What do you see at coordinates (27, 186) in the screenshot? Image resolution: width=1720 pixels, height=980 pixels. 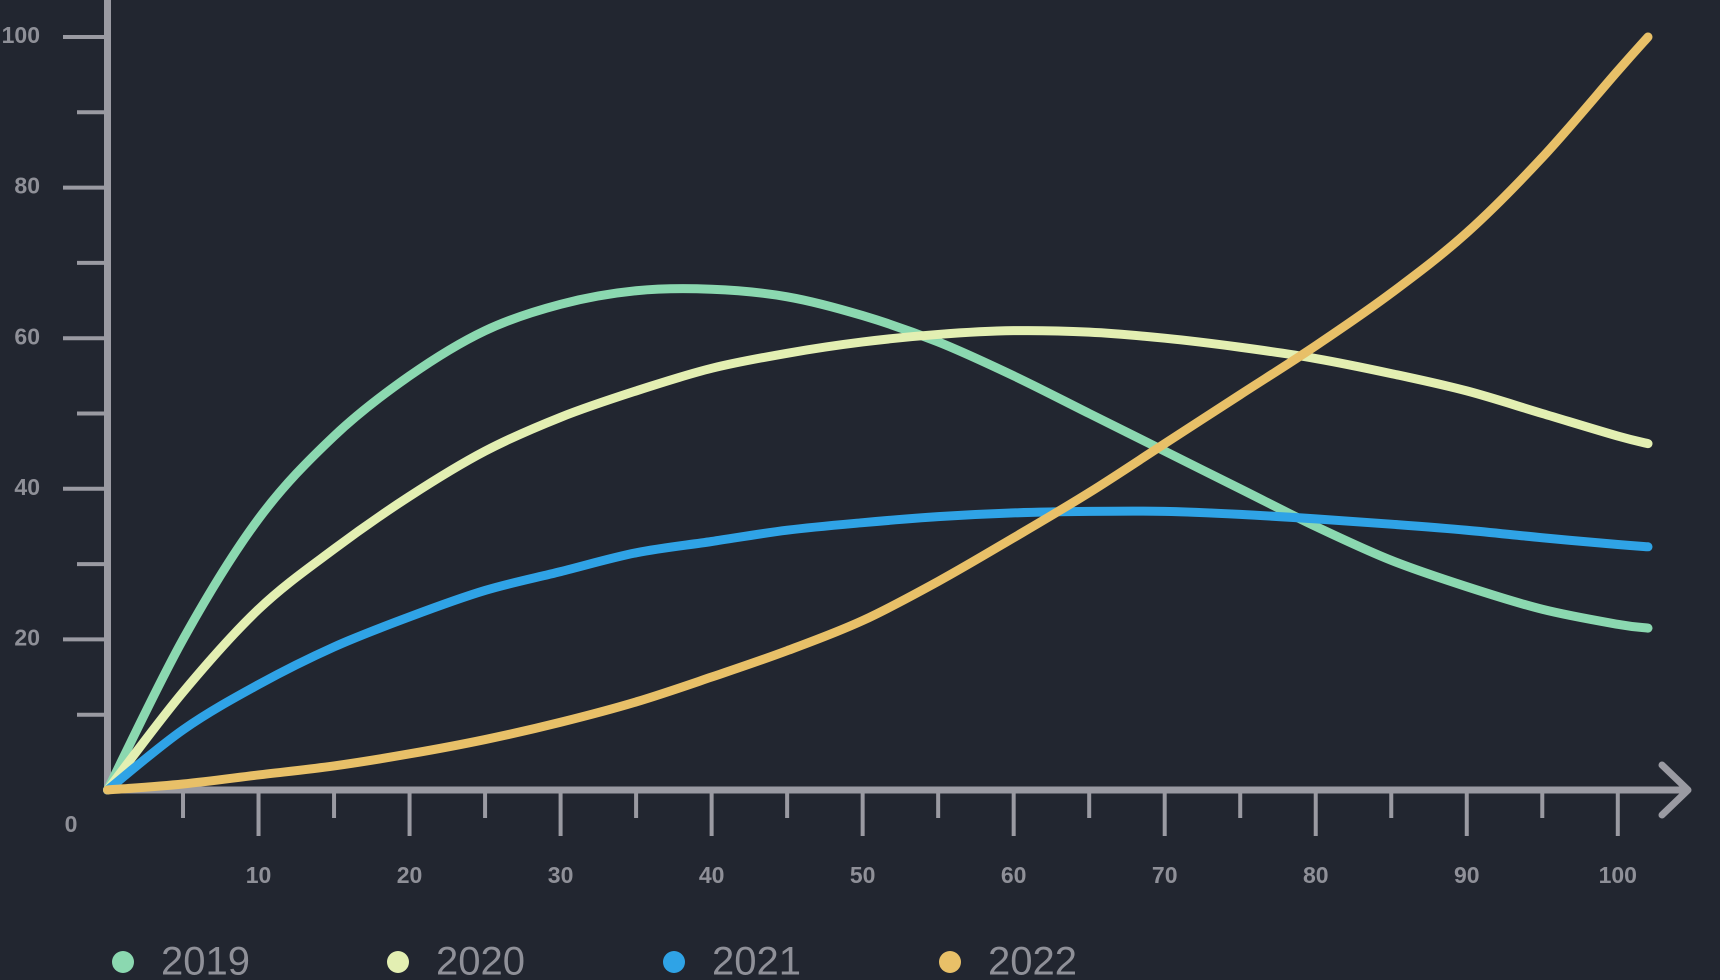 I see `y-tick-label: 80` at bounding box center [27, 186].